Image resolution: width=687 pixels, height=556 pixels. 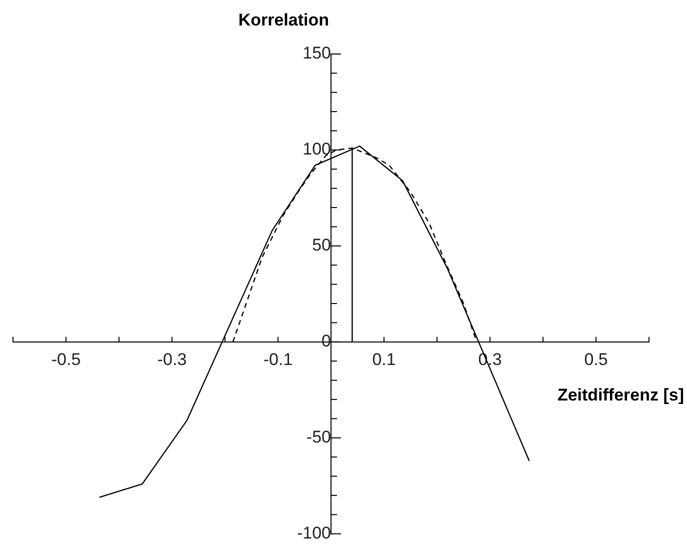 What do you see at coordinates (596, 359) in the screenshot?
I see `x-tick-label: 0.5` at bounding box center [596, 359].